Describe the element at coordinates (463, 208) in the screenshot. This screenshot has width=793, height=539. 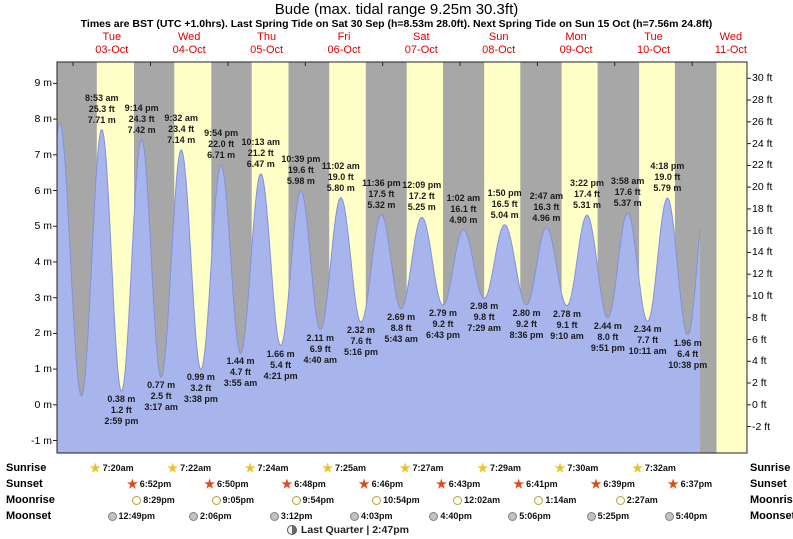
I see `high-tide-annotation: 1:02 am 16.1 ft 4.90 m` at that location.